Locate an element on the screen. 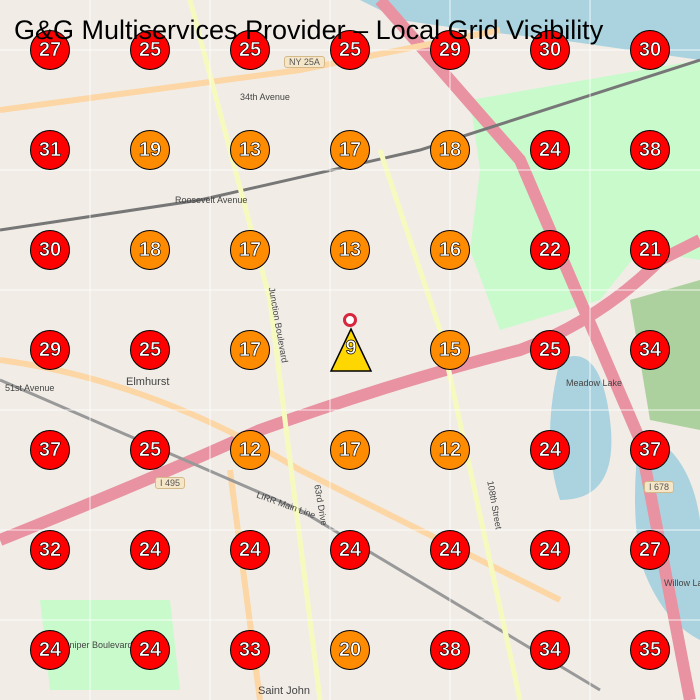 This screenshot has width=700, height=700. map-label: I 495 is located at coordinates (170, 483).